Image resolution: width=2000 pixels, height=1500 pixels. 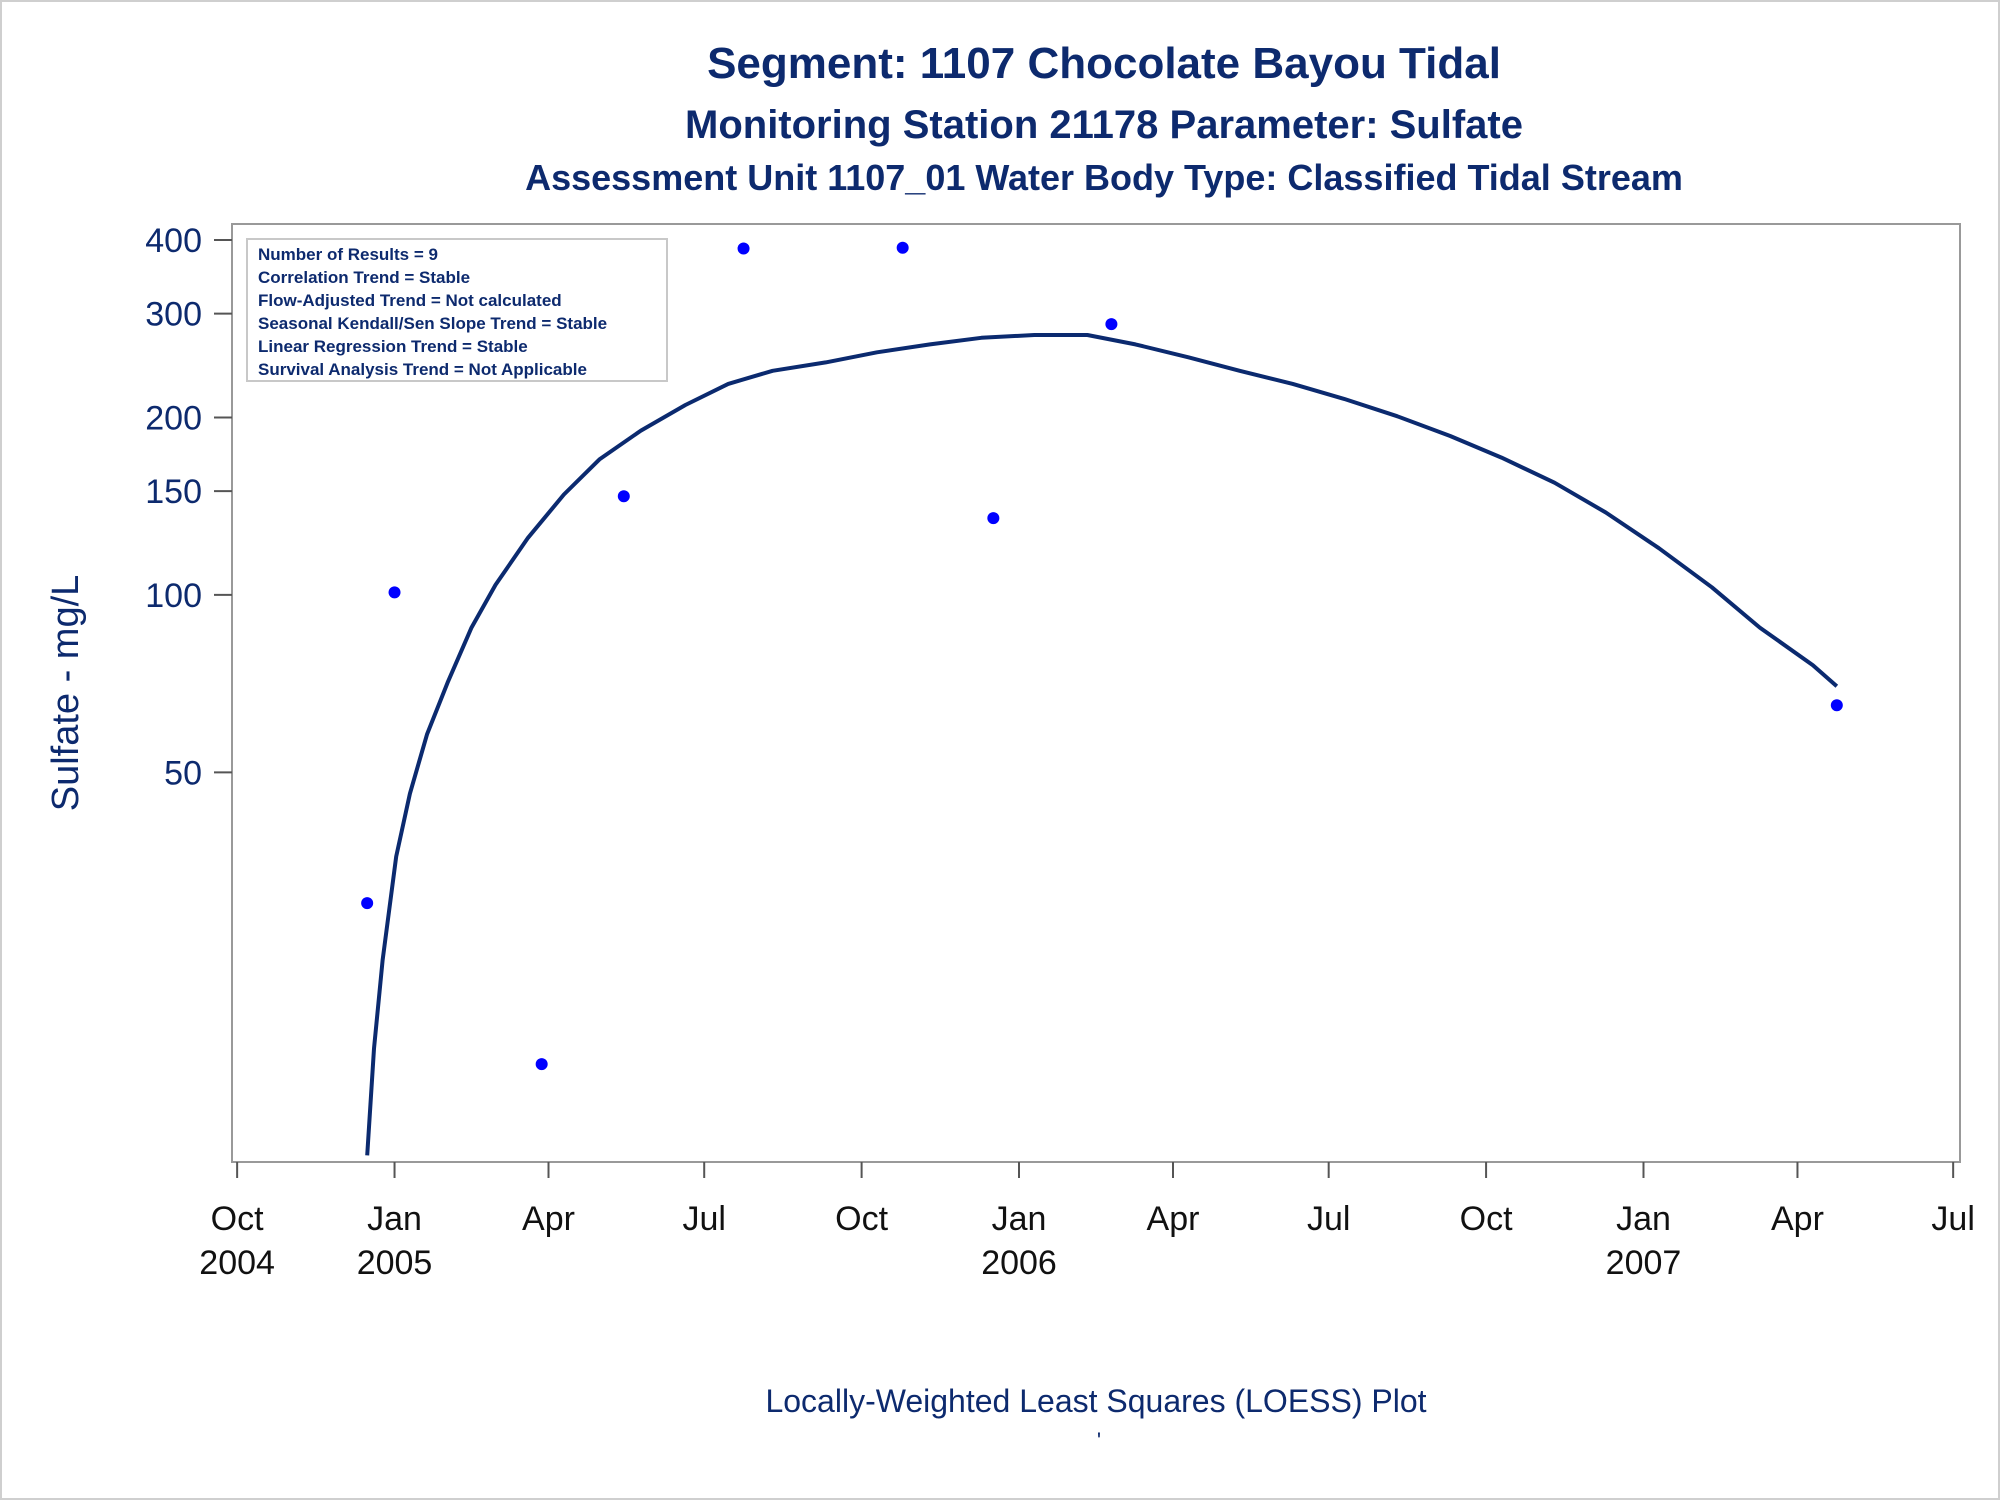 I want to click on y-axis: 50 100 150 200 300 400, so click(x=188, y=507).